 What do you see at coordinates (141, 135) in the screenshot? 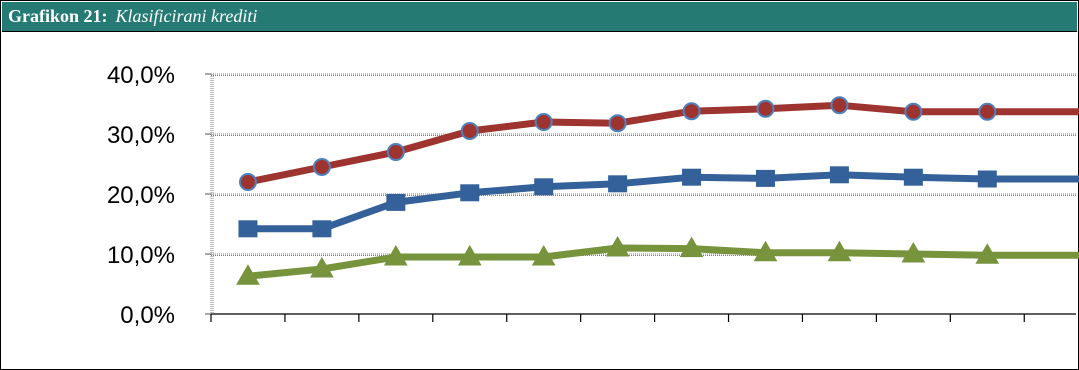
I see `y-tick-label: 30,0%` at bounding box center [141, 135].